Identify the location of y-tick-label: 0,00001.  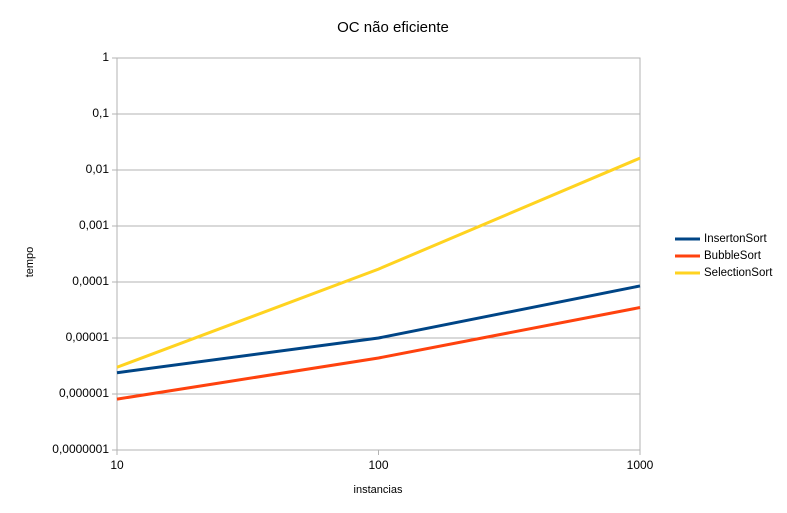
(88, 337).